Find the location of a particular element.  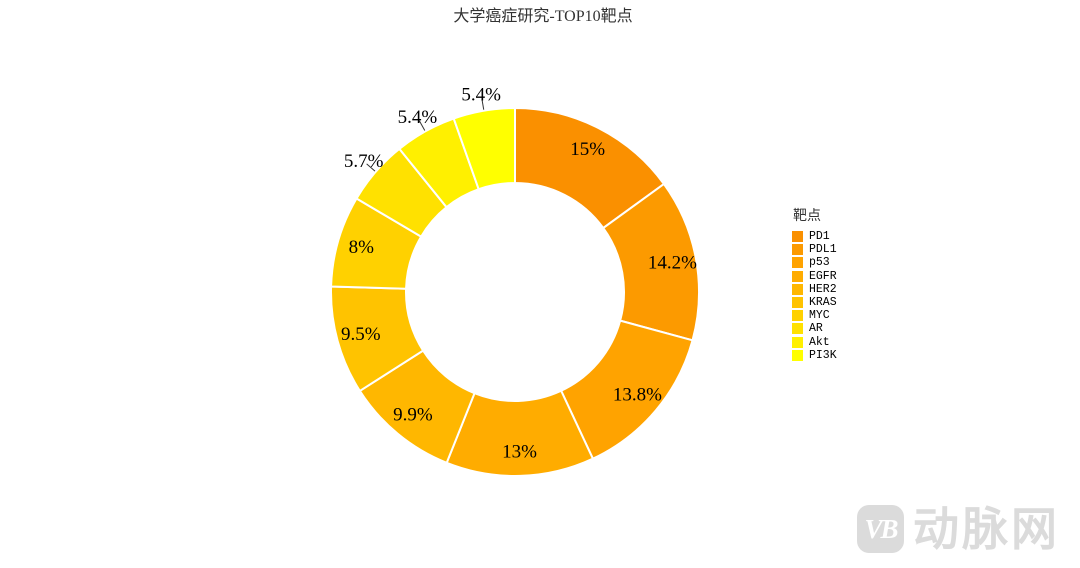

vb-logo-text: VB is located at coordinates (881, 528).